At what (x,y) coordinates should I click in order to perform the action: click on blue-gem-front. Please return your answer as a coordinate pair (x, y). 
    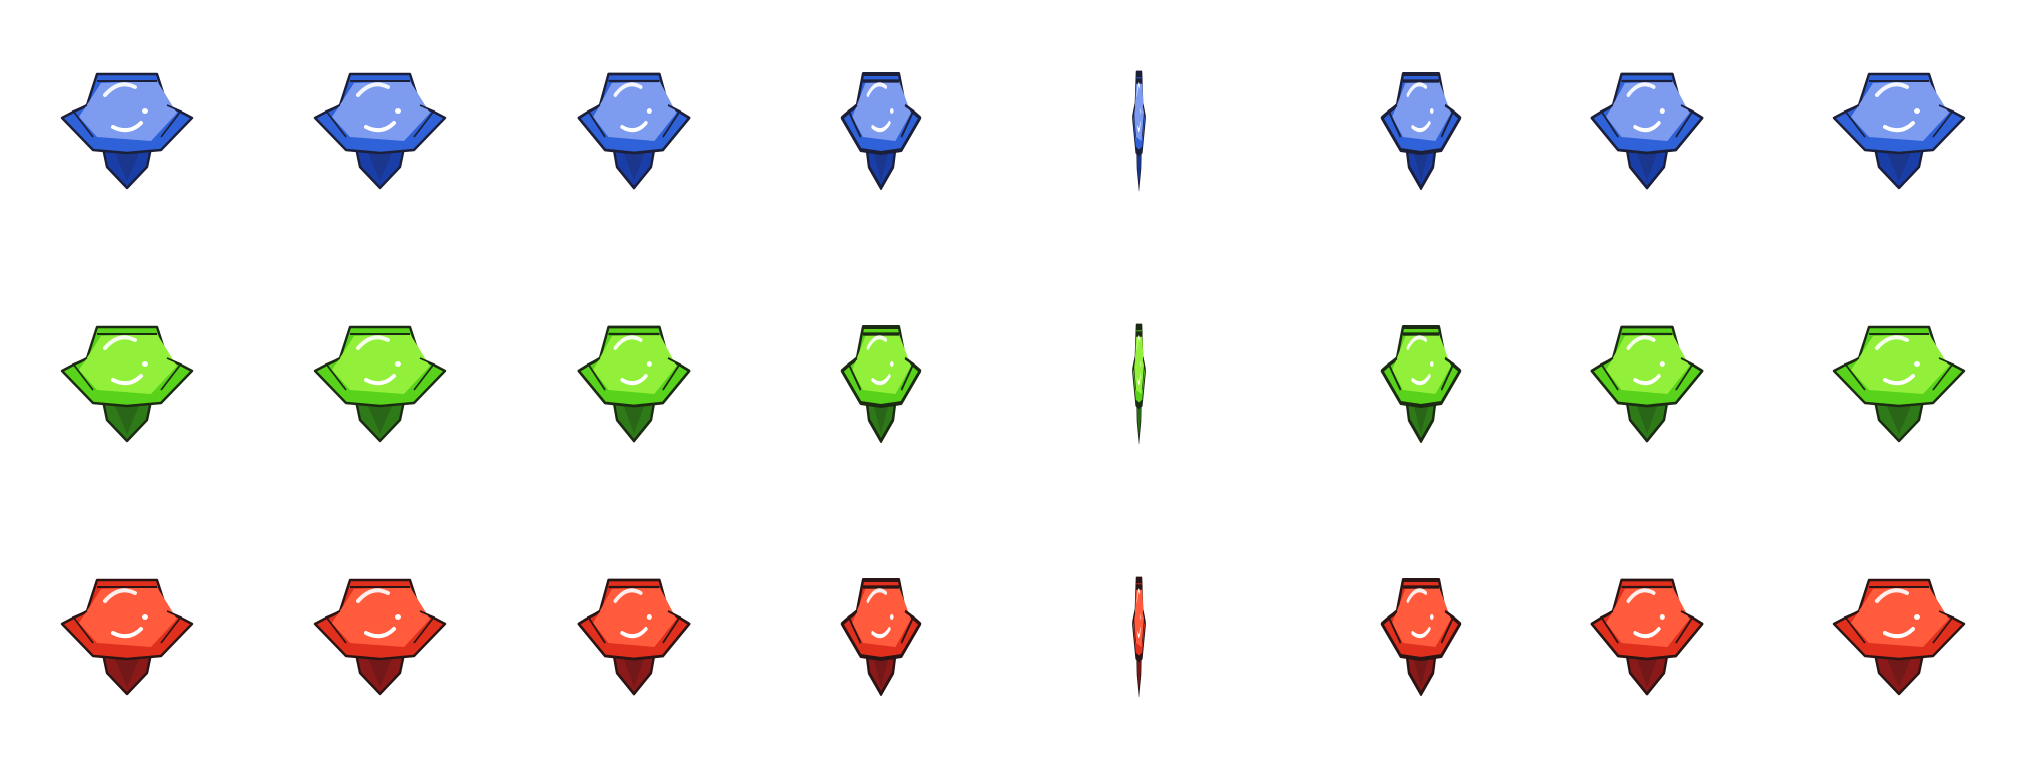
    Looking at the image, I should click on (127, 125).